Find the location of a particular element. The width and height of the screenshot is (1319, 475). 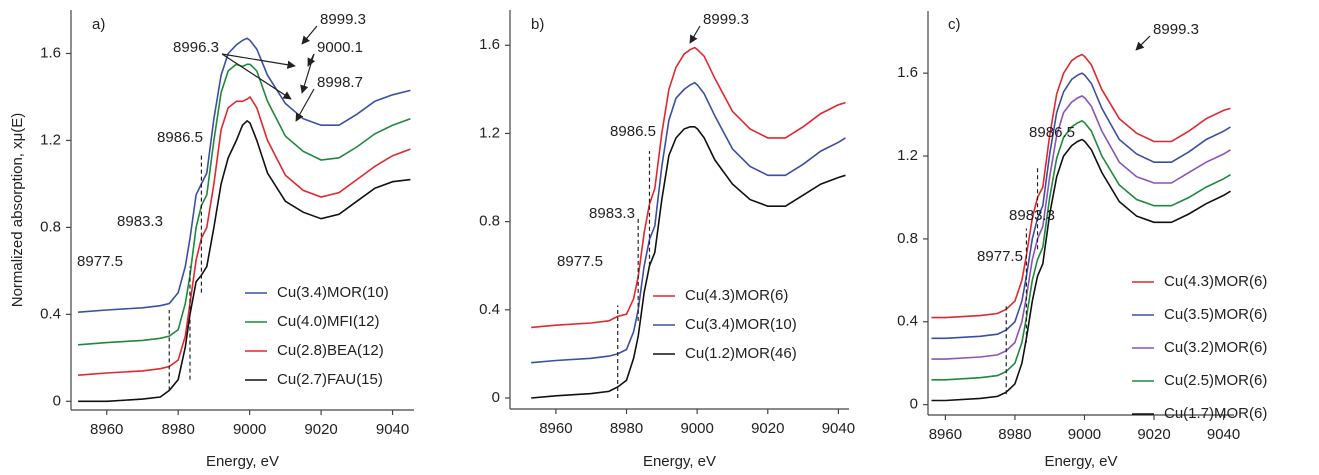

peak-label: 8996.3 is located at coordinates (196, 47).